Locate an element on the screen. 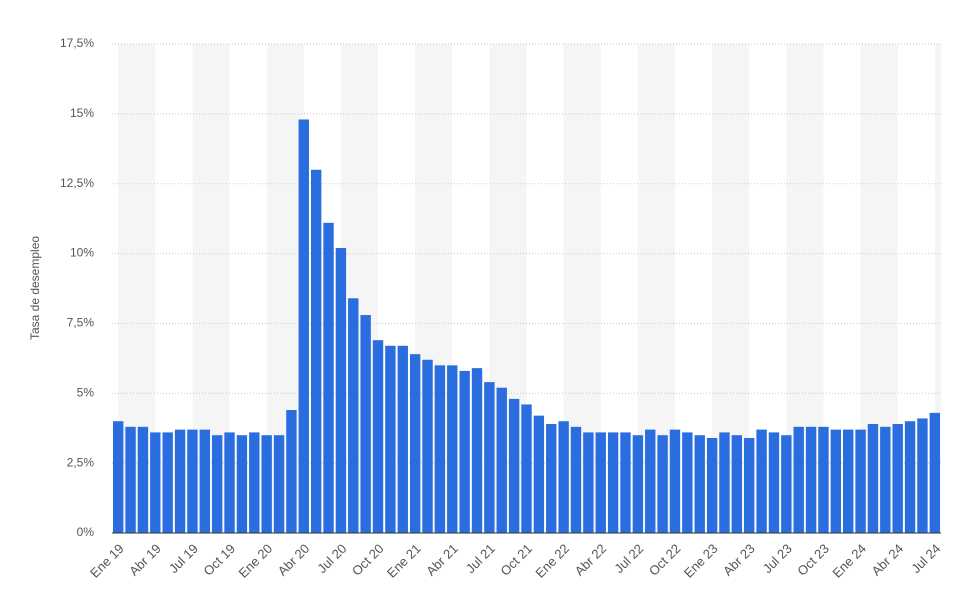  x-tick-label: Abr 23 is located at coordinates (739, 560).